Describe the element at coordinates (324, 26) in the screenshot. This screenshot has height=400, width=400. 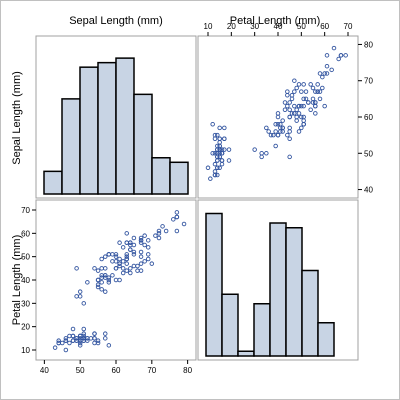
I see `top-axis-tick-label: 60` at that location.